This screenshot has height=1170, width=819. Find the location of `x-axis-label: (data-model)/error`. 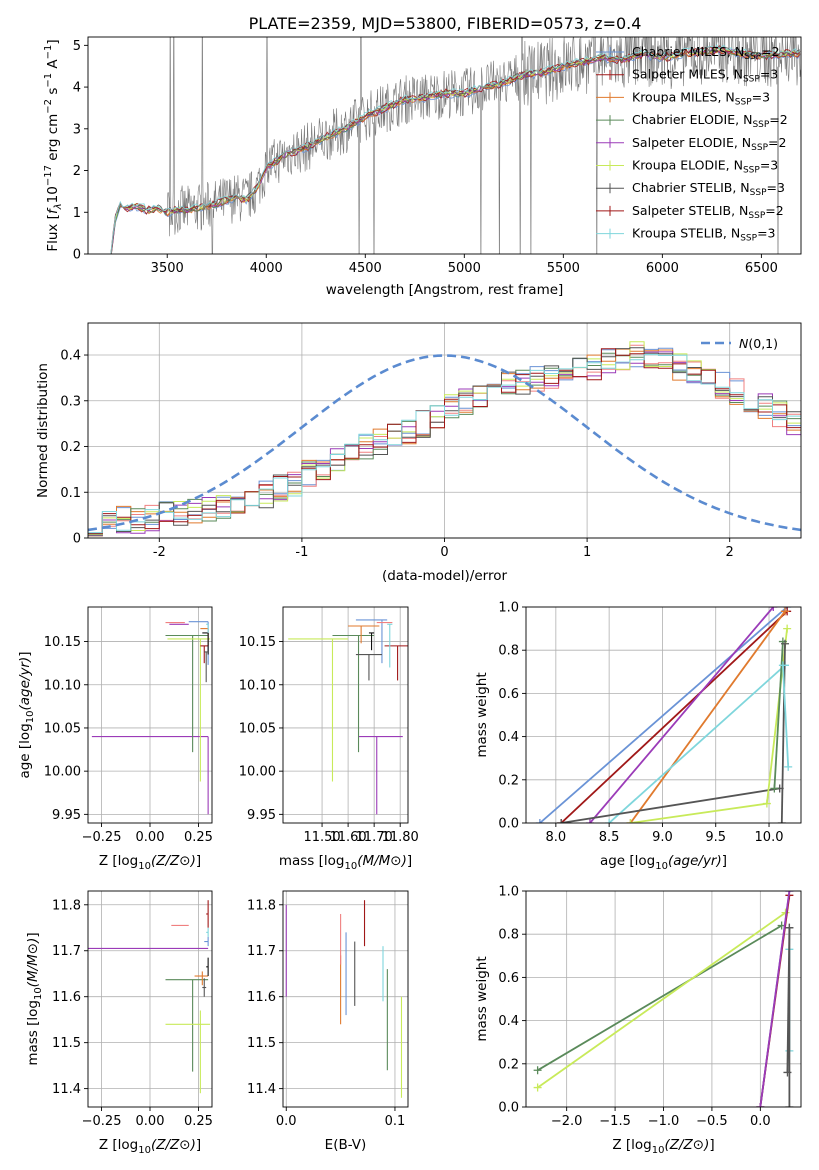

x-axis-label: (data-model)/error is located at coordinates (445, 576).